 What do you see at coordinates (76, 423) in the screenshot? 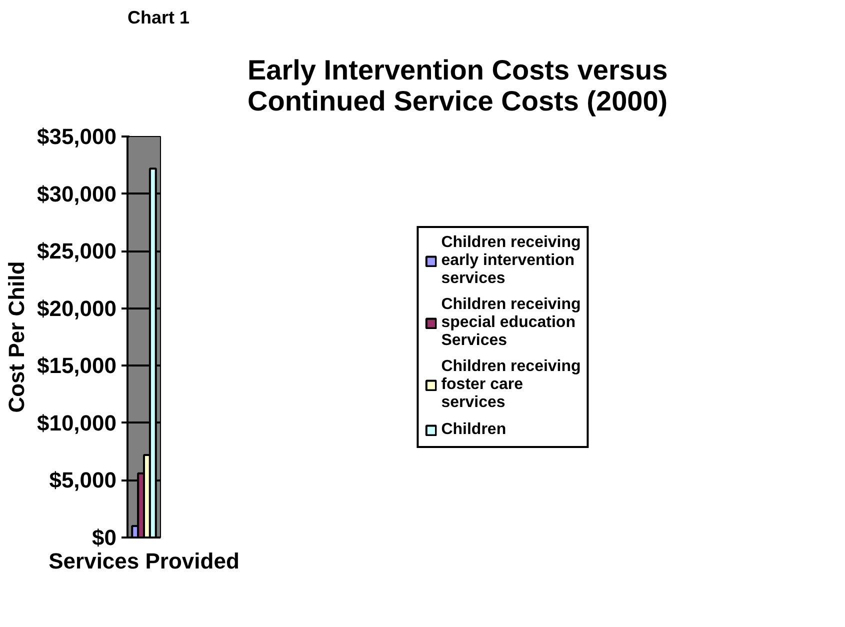
I see `y-tick-label: $10,000` at bounding box center [76, 423].